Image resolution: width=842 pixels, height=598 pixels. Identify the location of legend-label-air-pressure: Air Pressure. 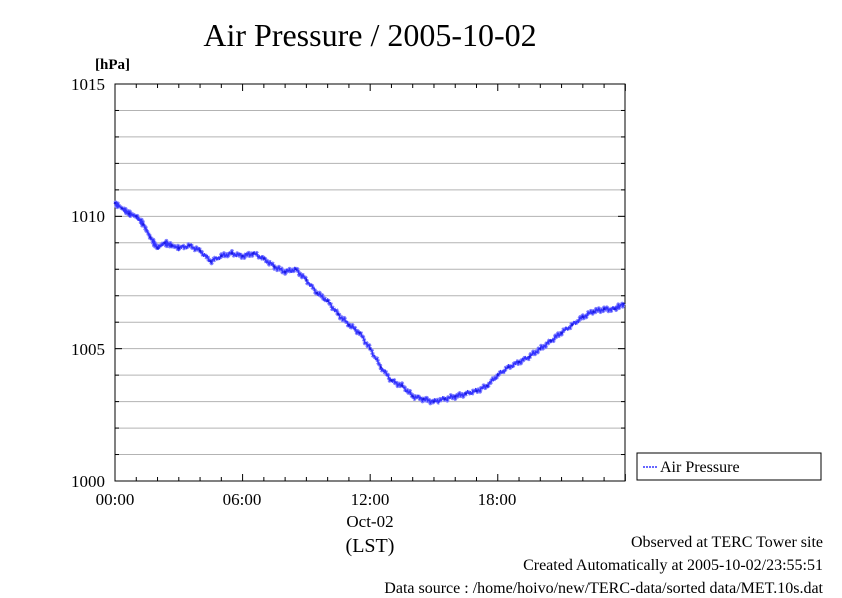
(700, 467).